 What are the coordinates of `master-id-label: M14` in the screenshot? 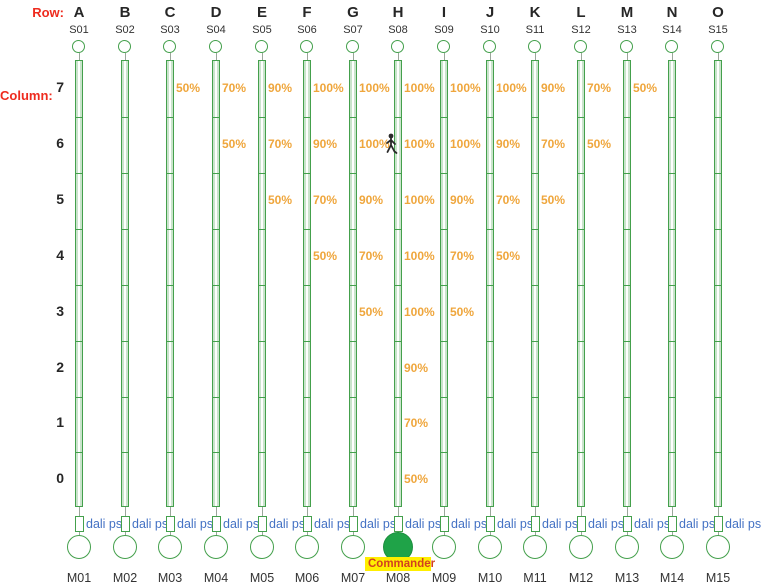 It's located at (672, 578).